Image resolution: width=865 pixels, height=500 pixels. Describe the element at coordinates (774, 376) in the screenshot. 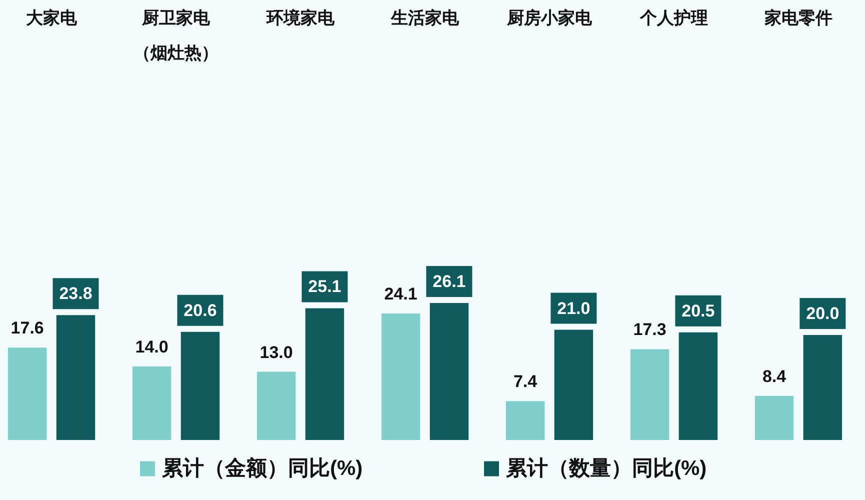

I see `data-label: 8.4` at that location.